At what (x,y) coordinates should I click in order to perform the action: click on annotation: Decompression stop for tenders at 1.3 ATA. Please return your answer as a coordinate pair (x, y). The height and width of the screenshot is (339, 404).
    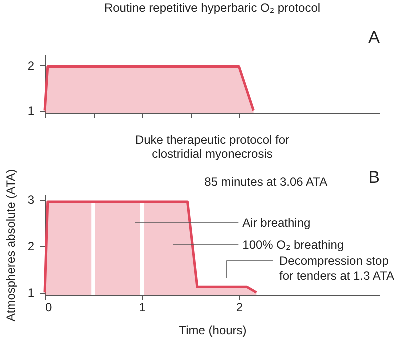
    Looking at the image, I should click on (337, 268).